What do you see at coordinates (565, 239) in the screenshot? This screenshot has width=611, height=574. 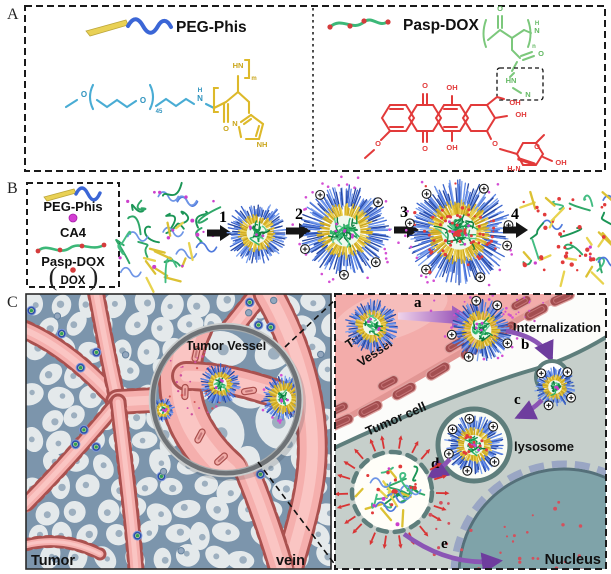 I see `disassembled-polymers` at bounding box center [565, 239].